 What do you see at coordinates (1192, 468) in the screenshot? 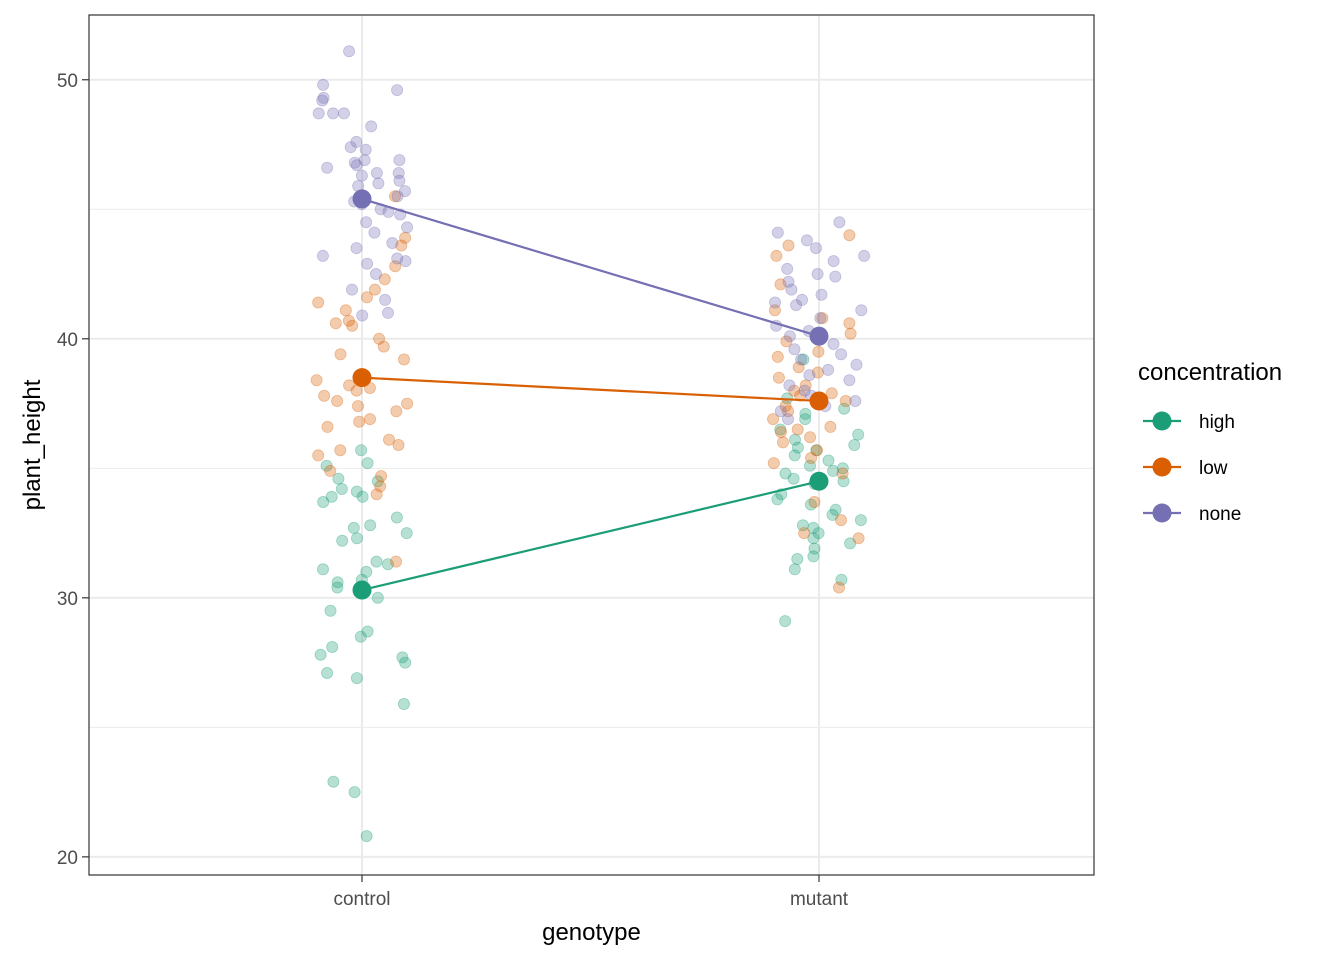
I see `legend-items: high low none` at bounding box center [1192, 468].